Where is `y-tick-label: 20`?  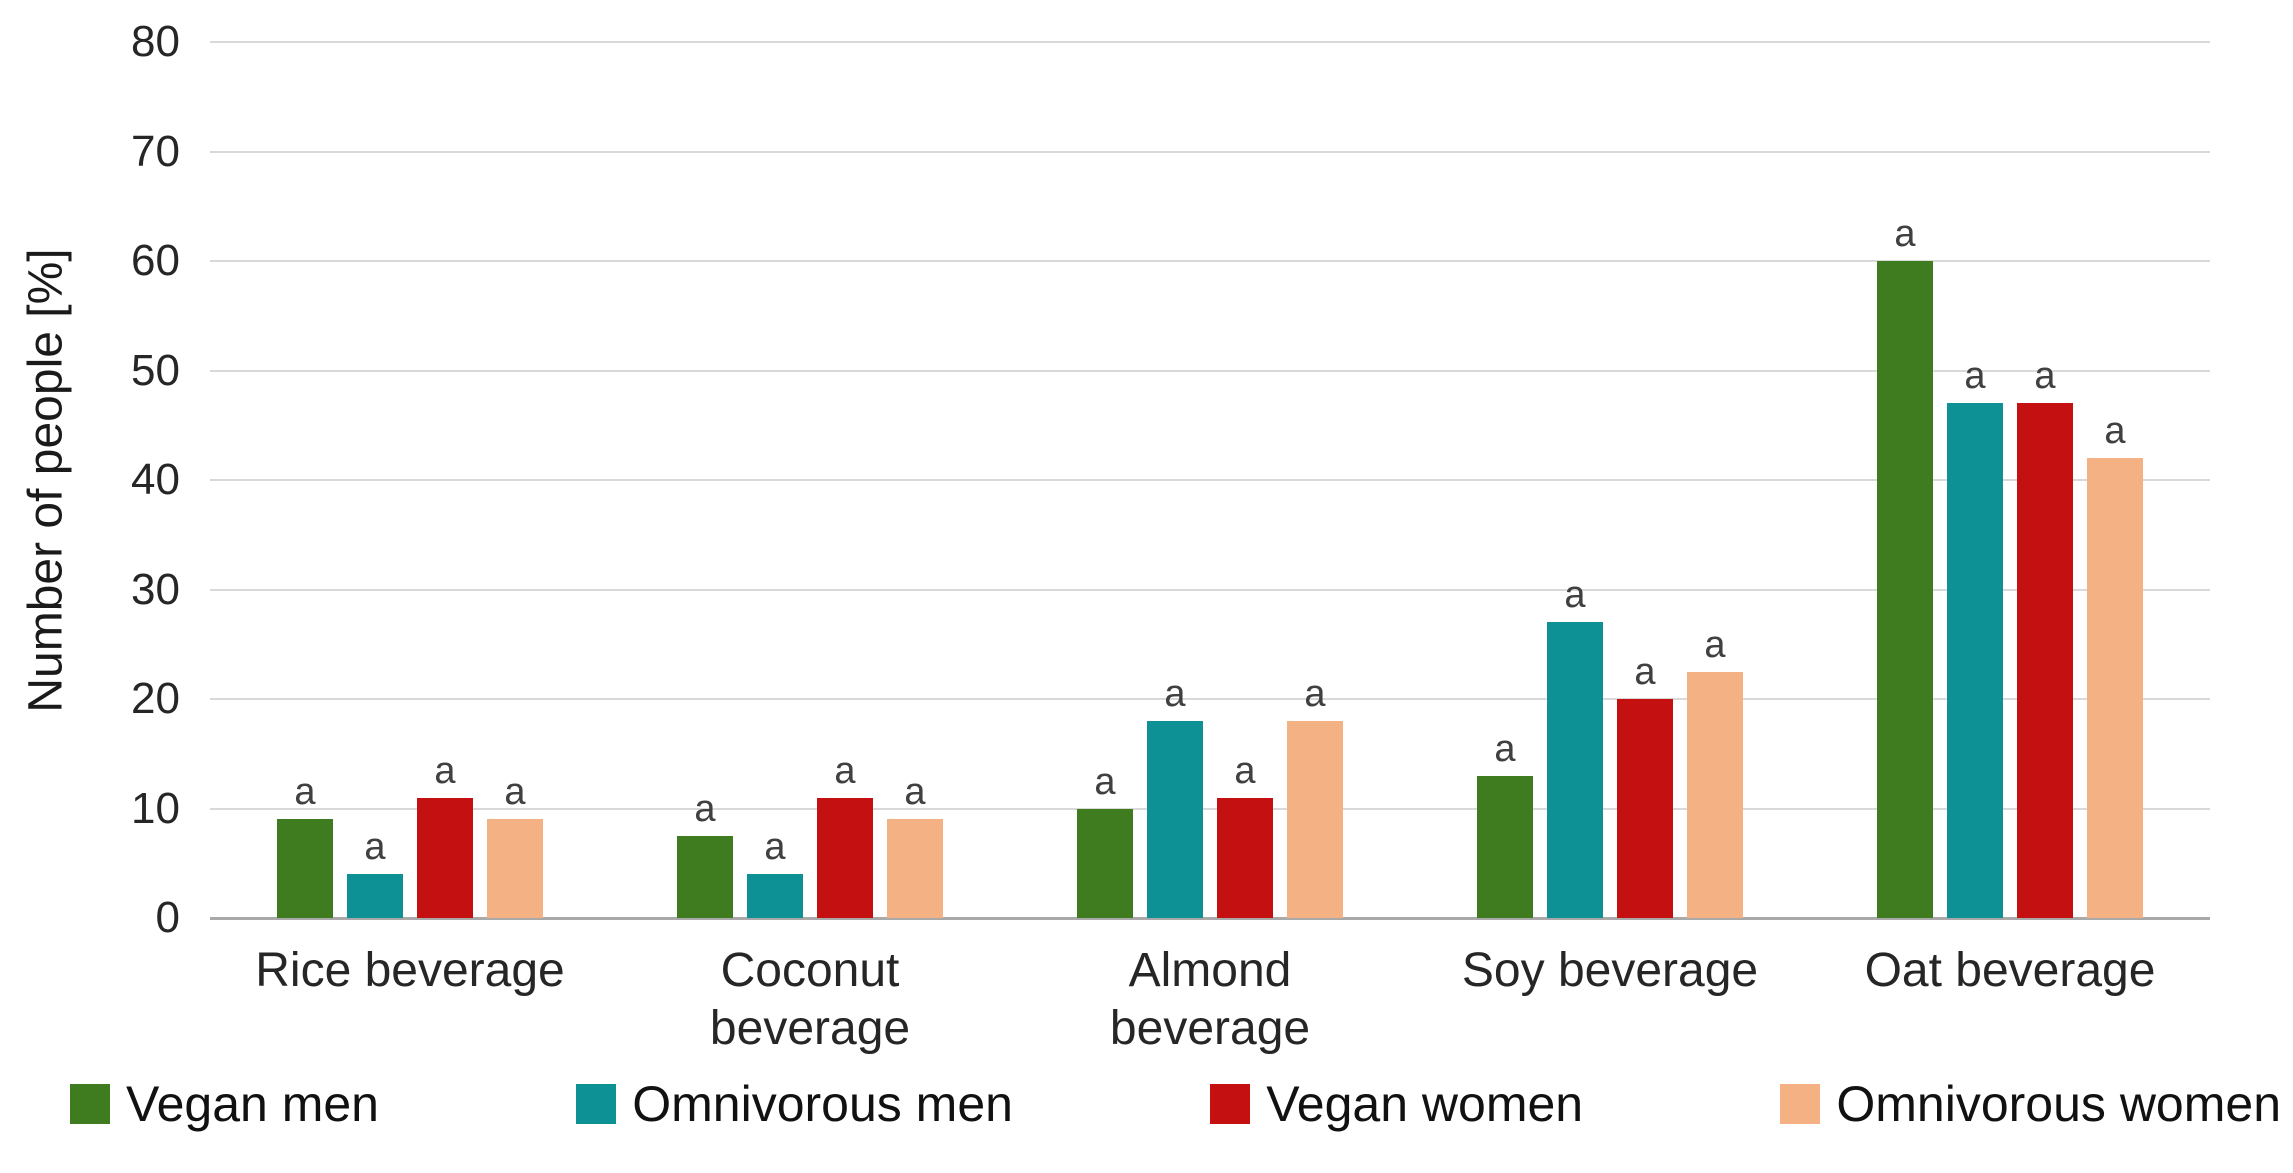 y-tick-label: 20 is located at coordinates (155, 698).